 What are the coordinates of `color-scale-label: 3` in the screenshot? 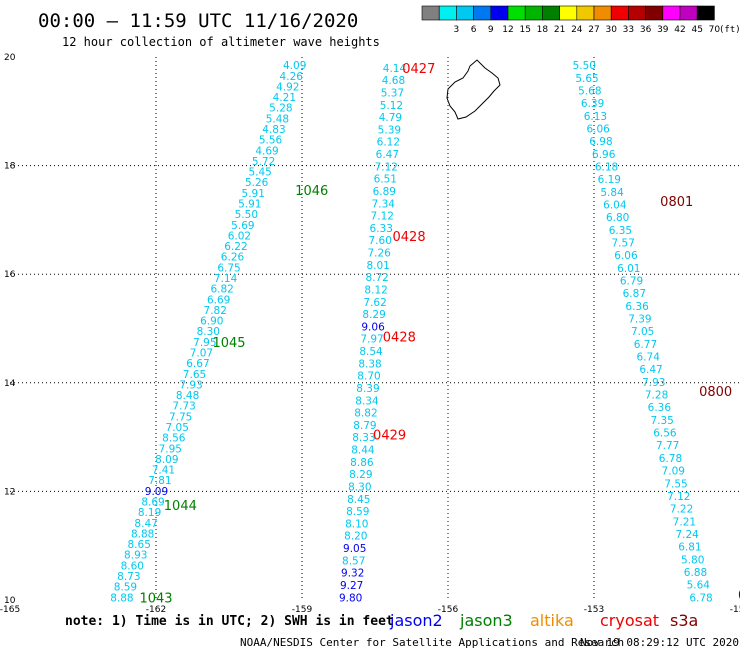 It's located at (457, 30).